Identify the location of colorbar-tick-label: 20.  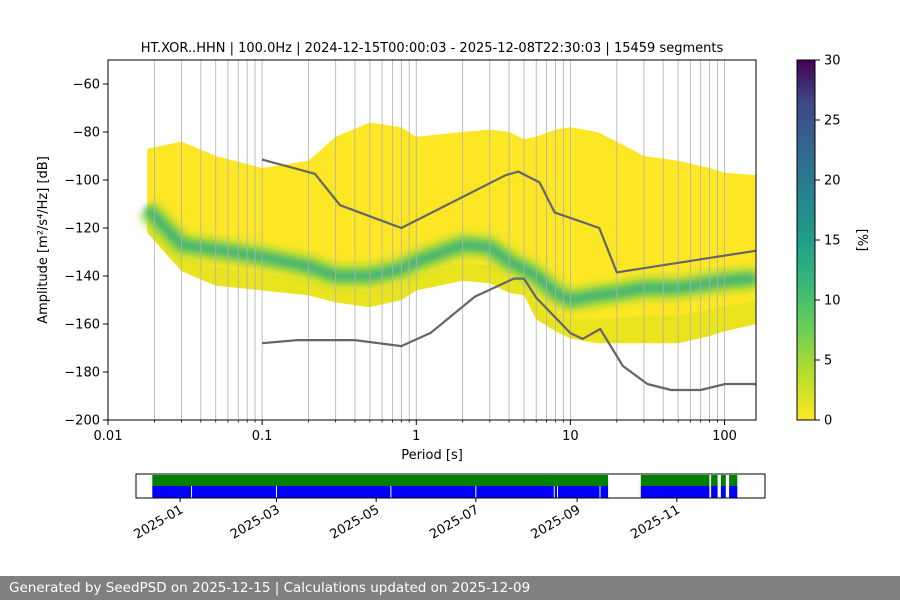
(832, 181).